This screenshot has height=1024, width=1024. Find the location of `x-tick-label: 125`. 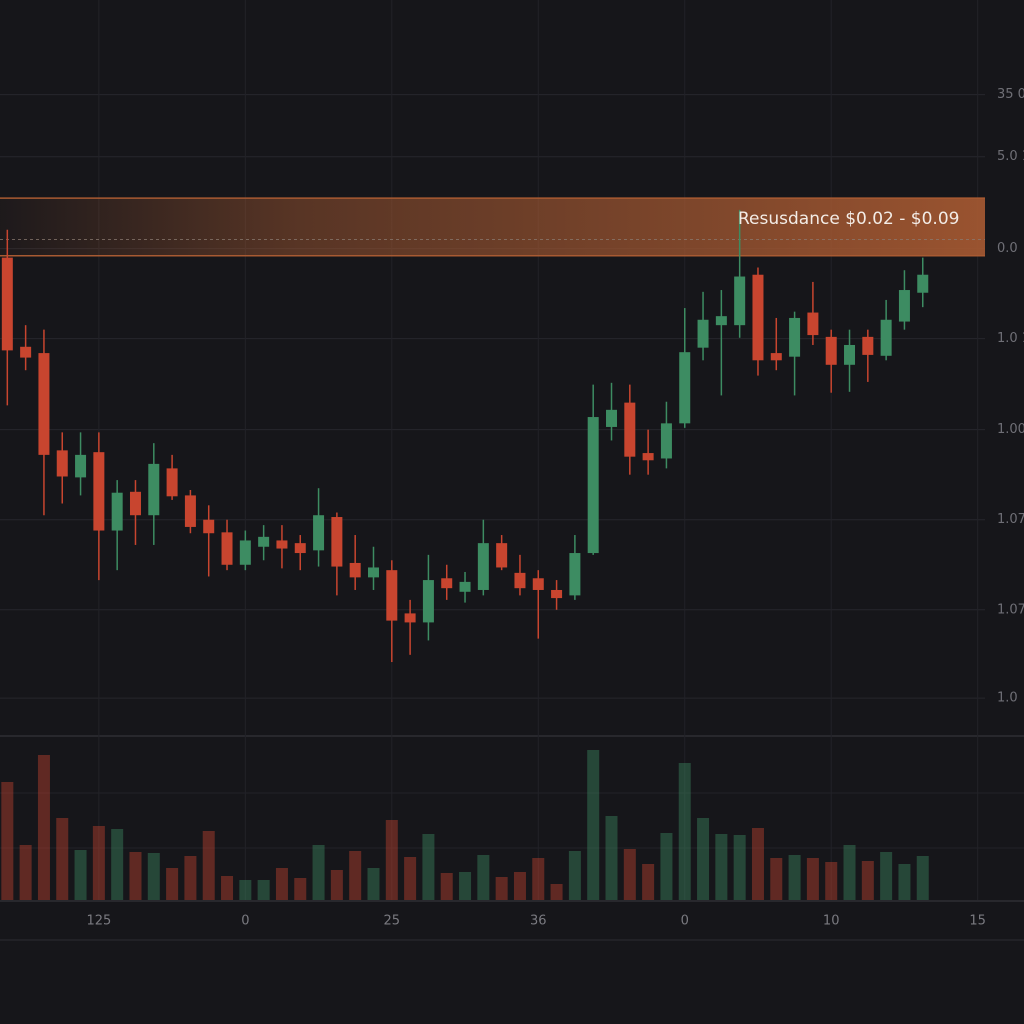

x-tick-label: 125 is located at coordinates (98, 921).